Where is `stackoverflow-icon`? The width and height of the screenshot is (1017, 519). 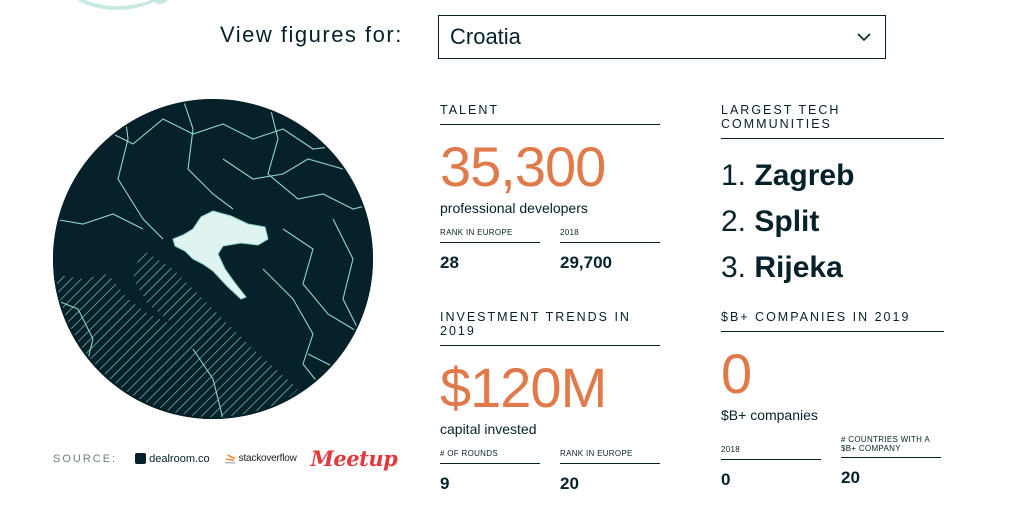
stackoverflow-icon is located at coordinates (229, 458).